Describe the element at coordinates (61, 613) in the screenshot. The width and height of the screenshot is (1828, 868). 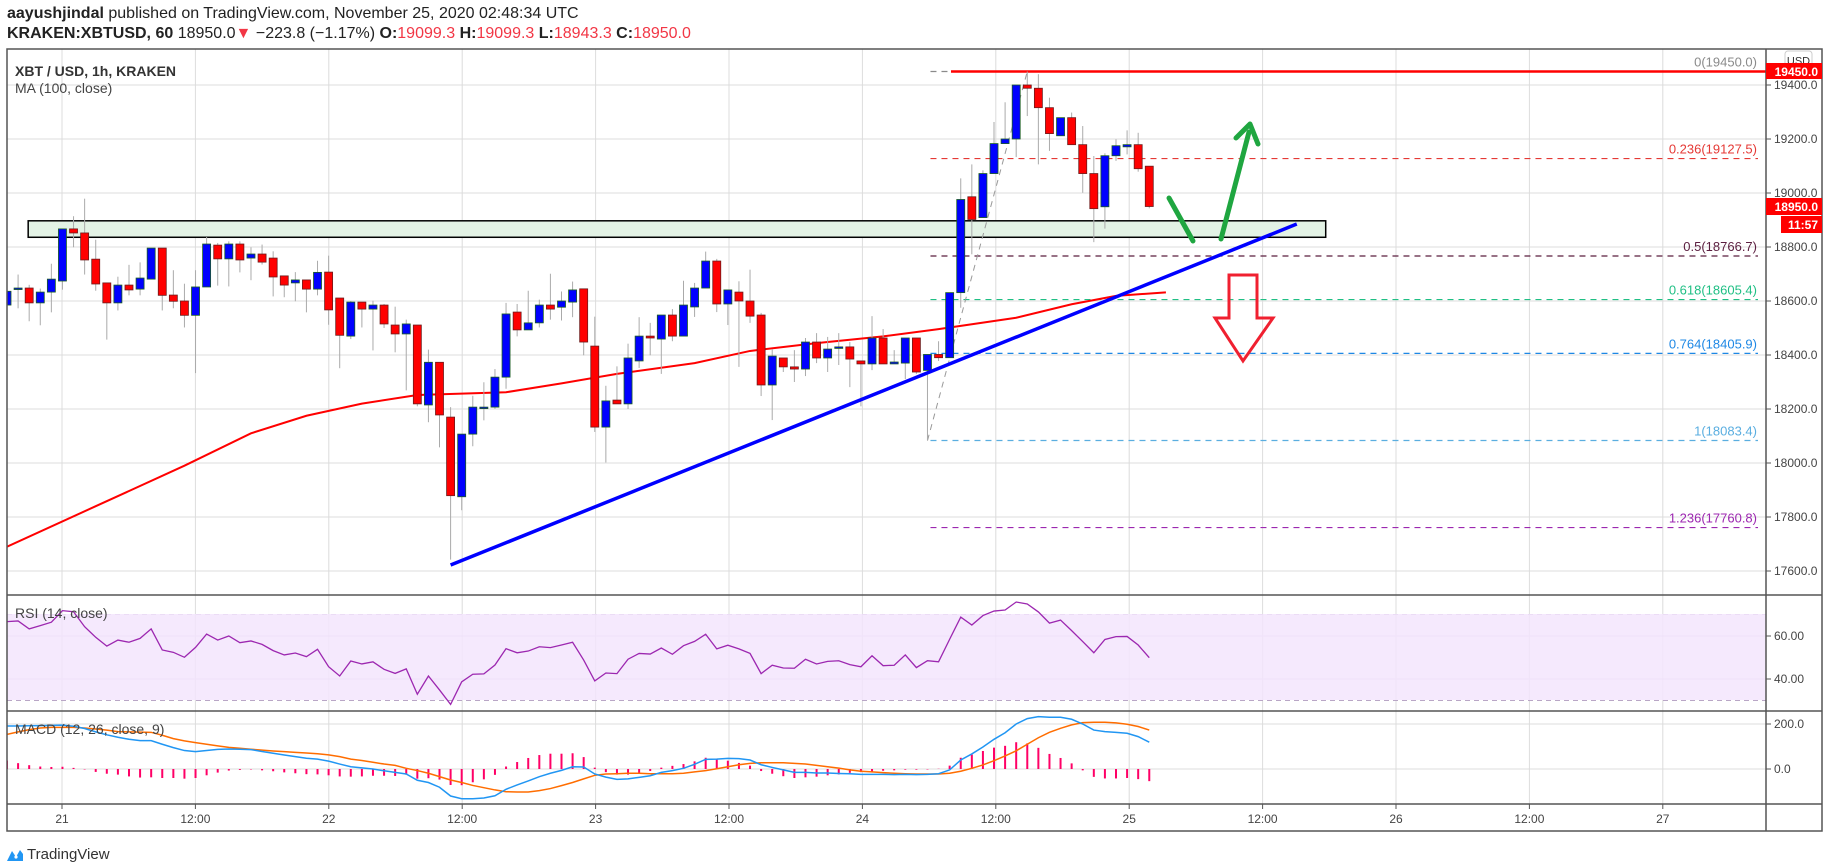
I see `rsi-legend: RSI (14, close)` at that location.